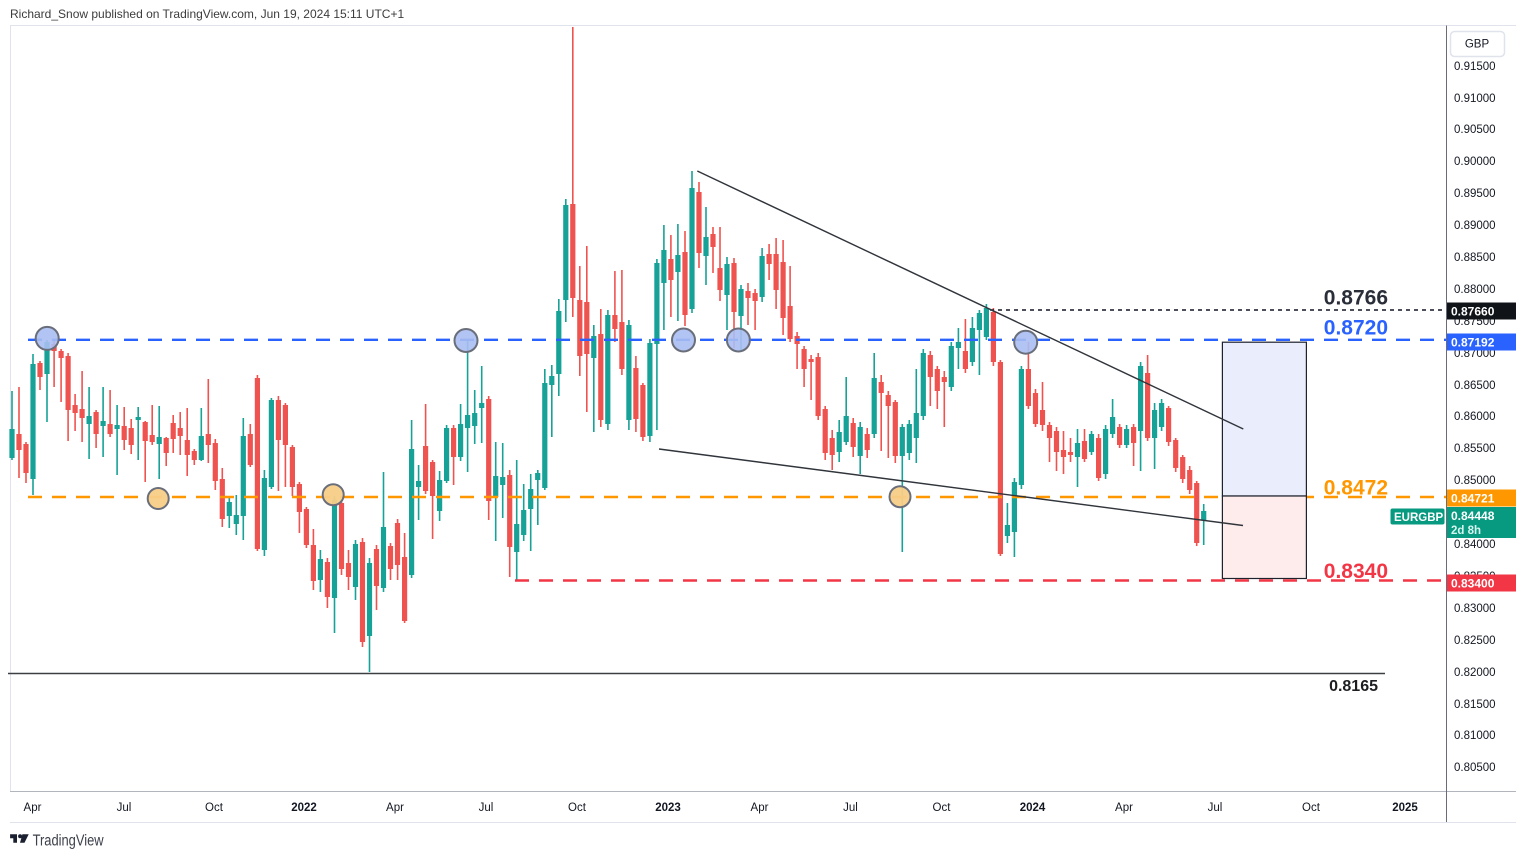 This screenshot has height=857, width=1516. What do you see at coordinates (1477, 45) in the screenshot?
I see `svg-text: GBP` at bounding box center [1477, 45].